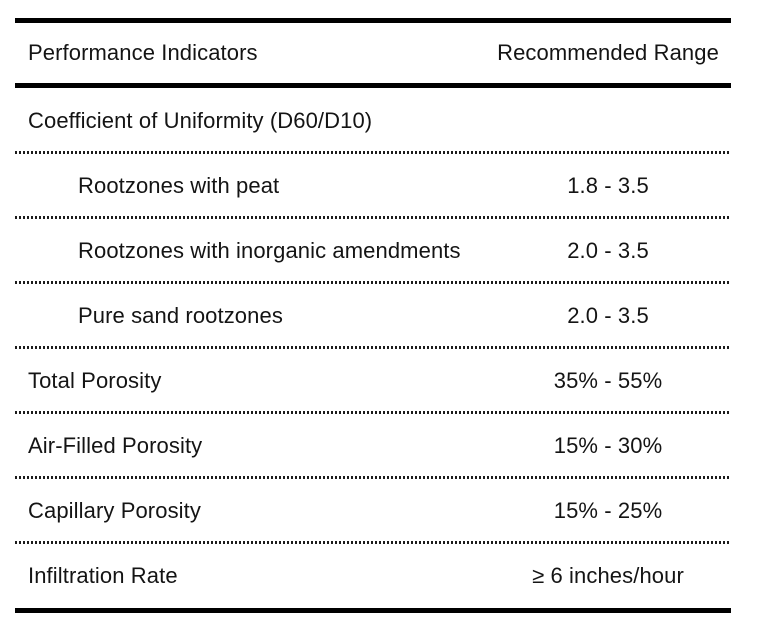 Image resolution: width=768 pixels, height=629 pixels. Describe the element at coordinates (200, 120) in the screenshot. I see `row-label: Coefficient of Uniformity (D60/D10)` at that location.